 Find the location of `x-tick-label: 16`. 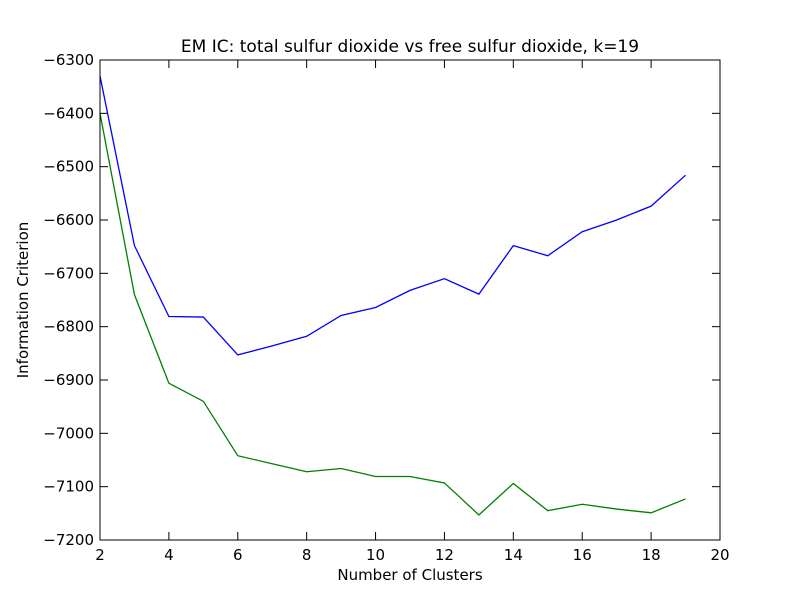

x-tick-label: 16 is located at coordinates (582, 555).